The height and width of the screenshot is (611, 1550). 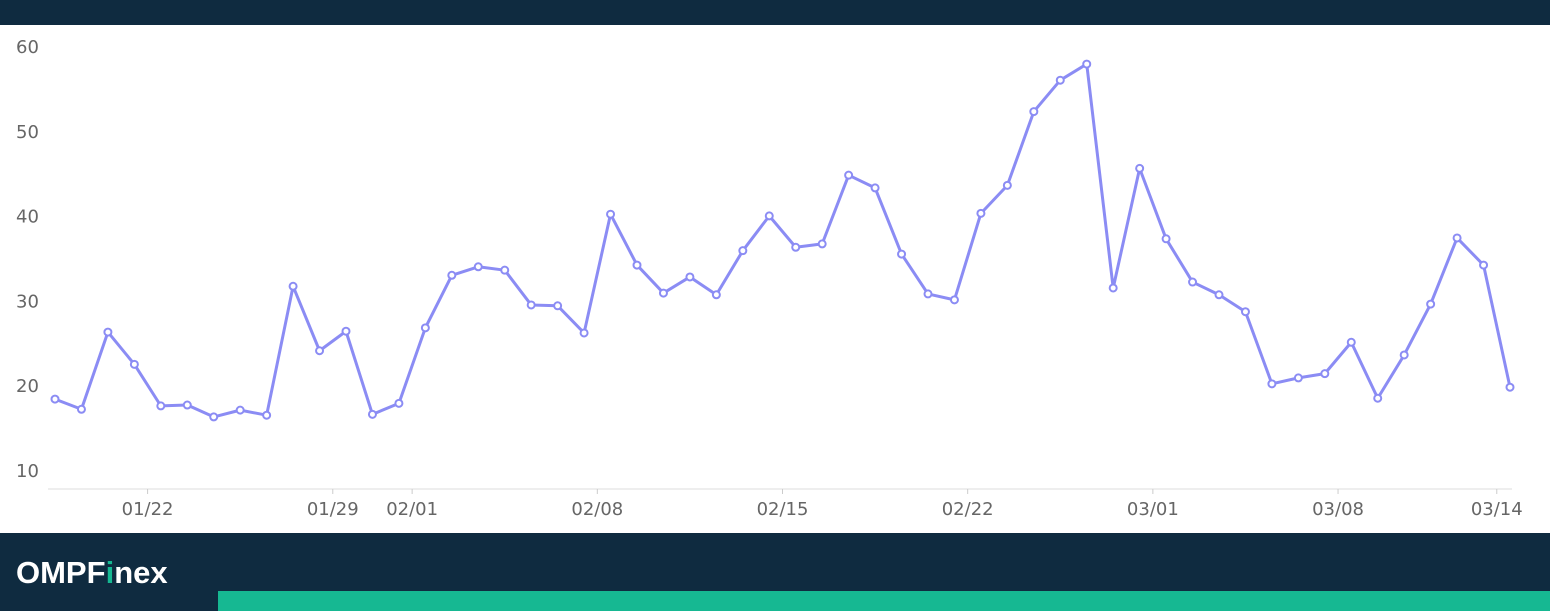 I want to click on y-tick-label: 20, so click(x=27, y=386).